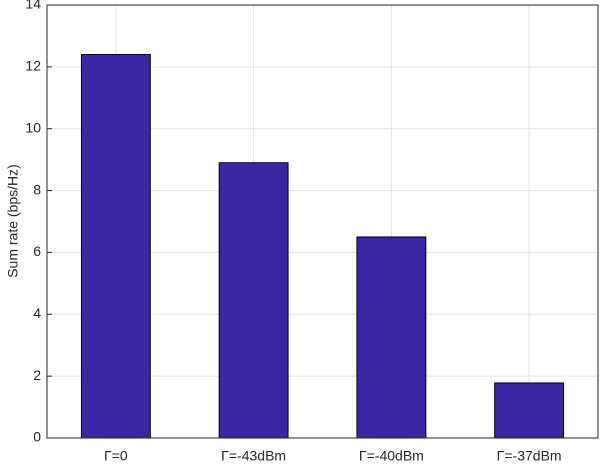 This screenshot has height=469, width=600. Describe the element at coordinates (33, 127) in the screenshot. I see `y-tick-label: 10` at that location.